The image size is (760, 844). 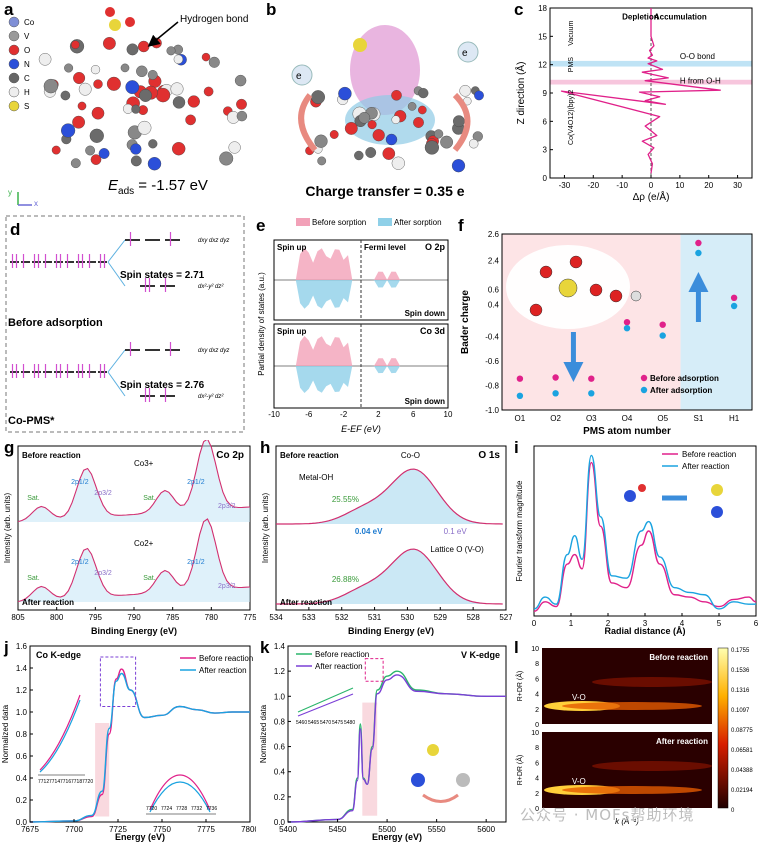 What do you see at coordinates (140, 837) in the screenshot?
I see `j-xlabel: Energy (eV)` at bounding box center [140, 837].